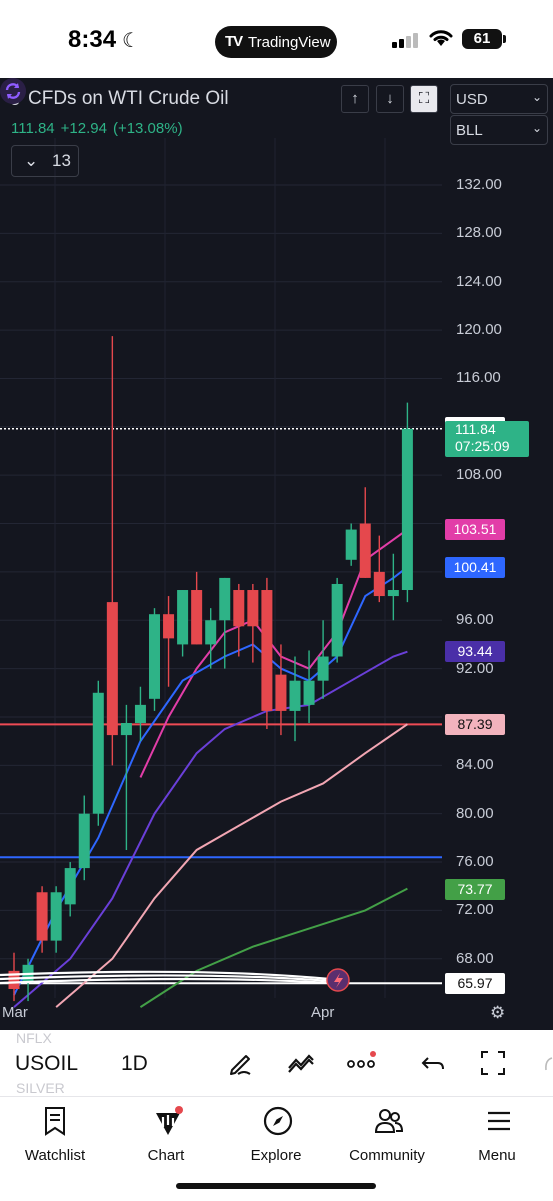 This screenshot has height=1201, width=553. I want to click on home-indicator, so click(276, 1186).